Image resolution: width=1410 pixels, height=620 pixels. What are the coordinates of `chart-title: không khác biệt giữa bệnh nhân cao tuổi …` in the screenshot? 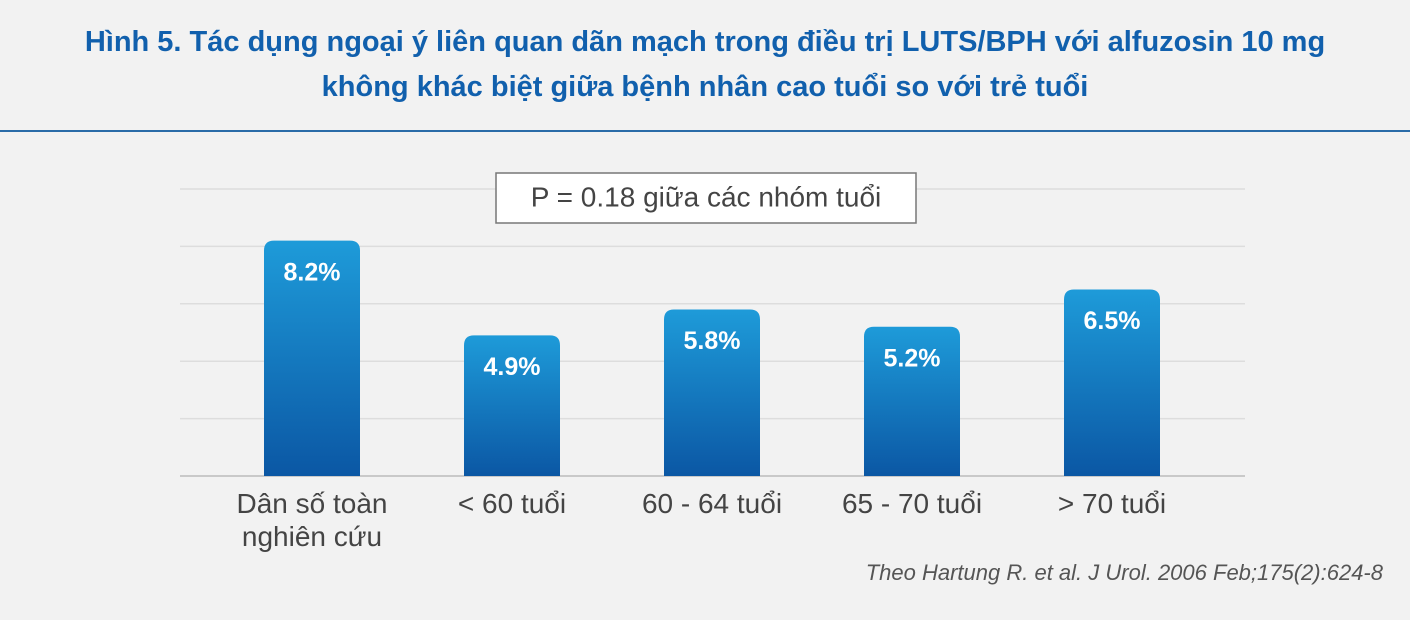 It's located at (705, 87).